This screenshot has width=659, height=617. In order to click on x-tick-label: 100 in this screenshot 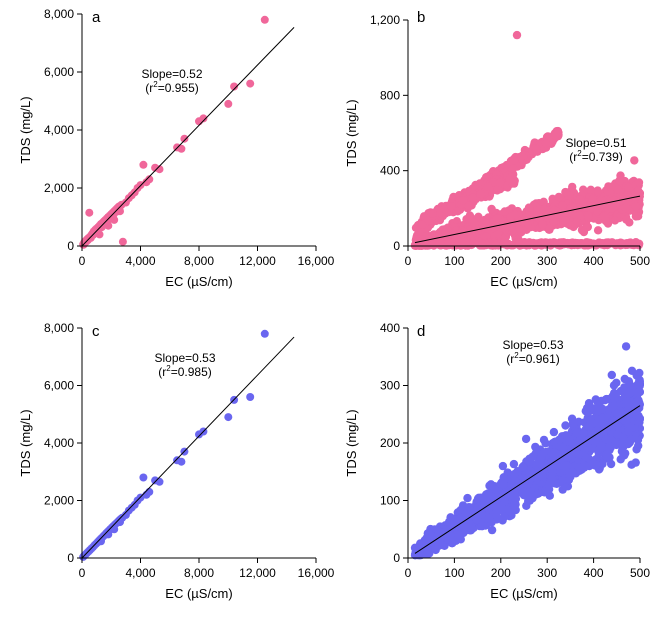, I will do `click(454, 573)`.